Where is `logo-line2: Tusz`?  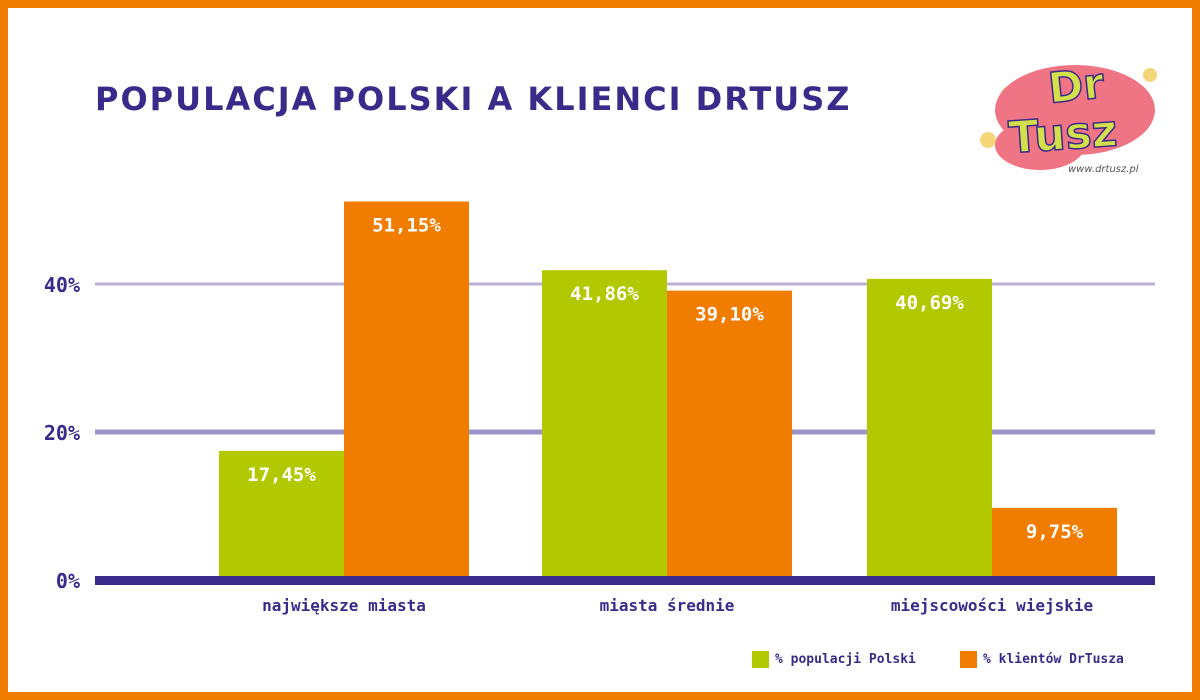 logo-line2: Tusz is located at coordinates (1063, 135).